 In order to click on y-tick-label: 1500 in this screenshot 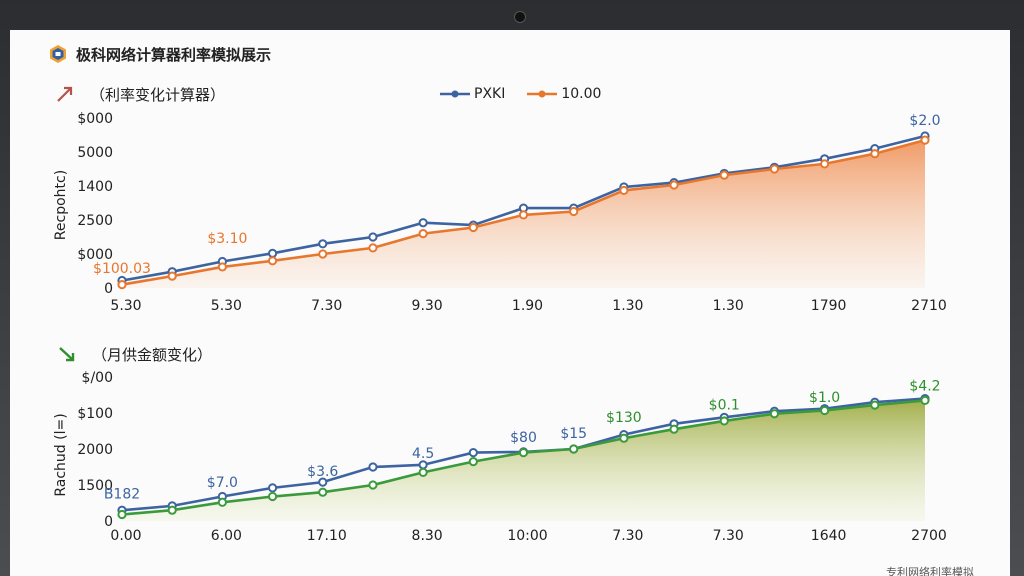, I will do `click(95, 486)`.